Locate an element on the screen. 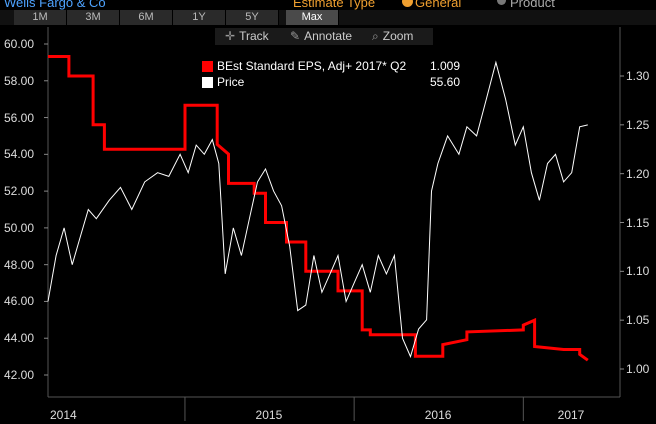  y-left-tick-label: 44.00 is located at coordinates (19, 338).